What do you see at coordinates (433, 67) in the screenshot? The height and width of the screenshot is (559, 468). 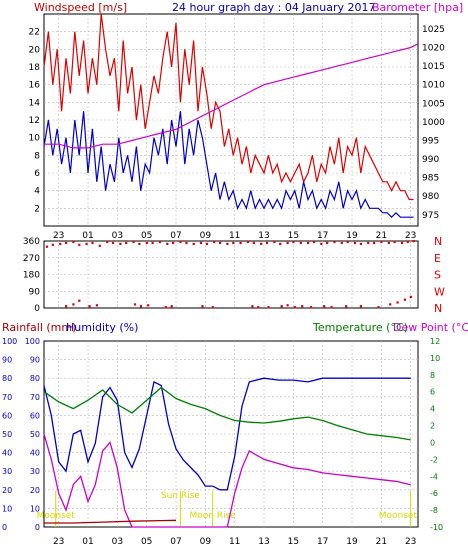 I see `barometer-tick-label: 1015` at bounding box center [433, 67].